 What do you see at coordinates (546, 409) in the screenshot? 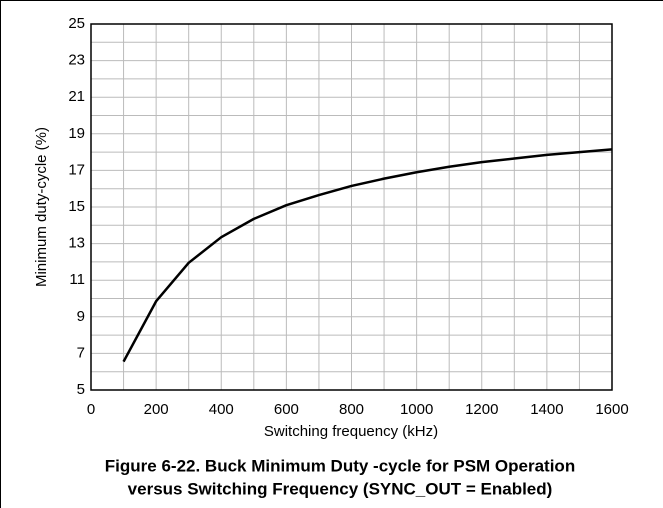
I see `x-tick-label: 1400` at bounding box center [546, 409].